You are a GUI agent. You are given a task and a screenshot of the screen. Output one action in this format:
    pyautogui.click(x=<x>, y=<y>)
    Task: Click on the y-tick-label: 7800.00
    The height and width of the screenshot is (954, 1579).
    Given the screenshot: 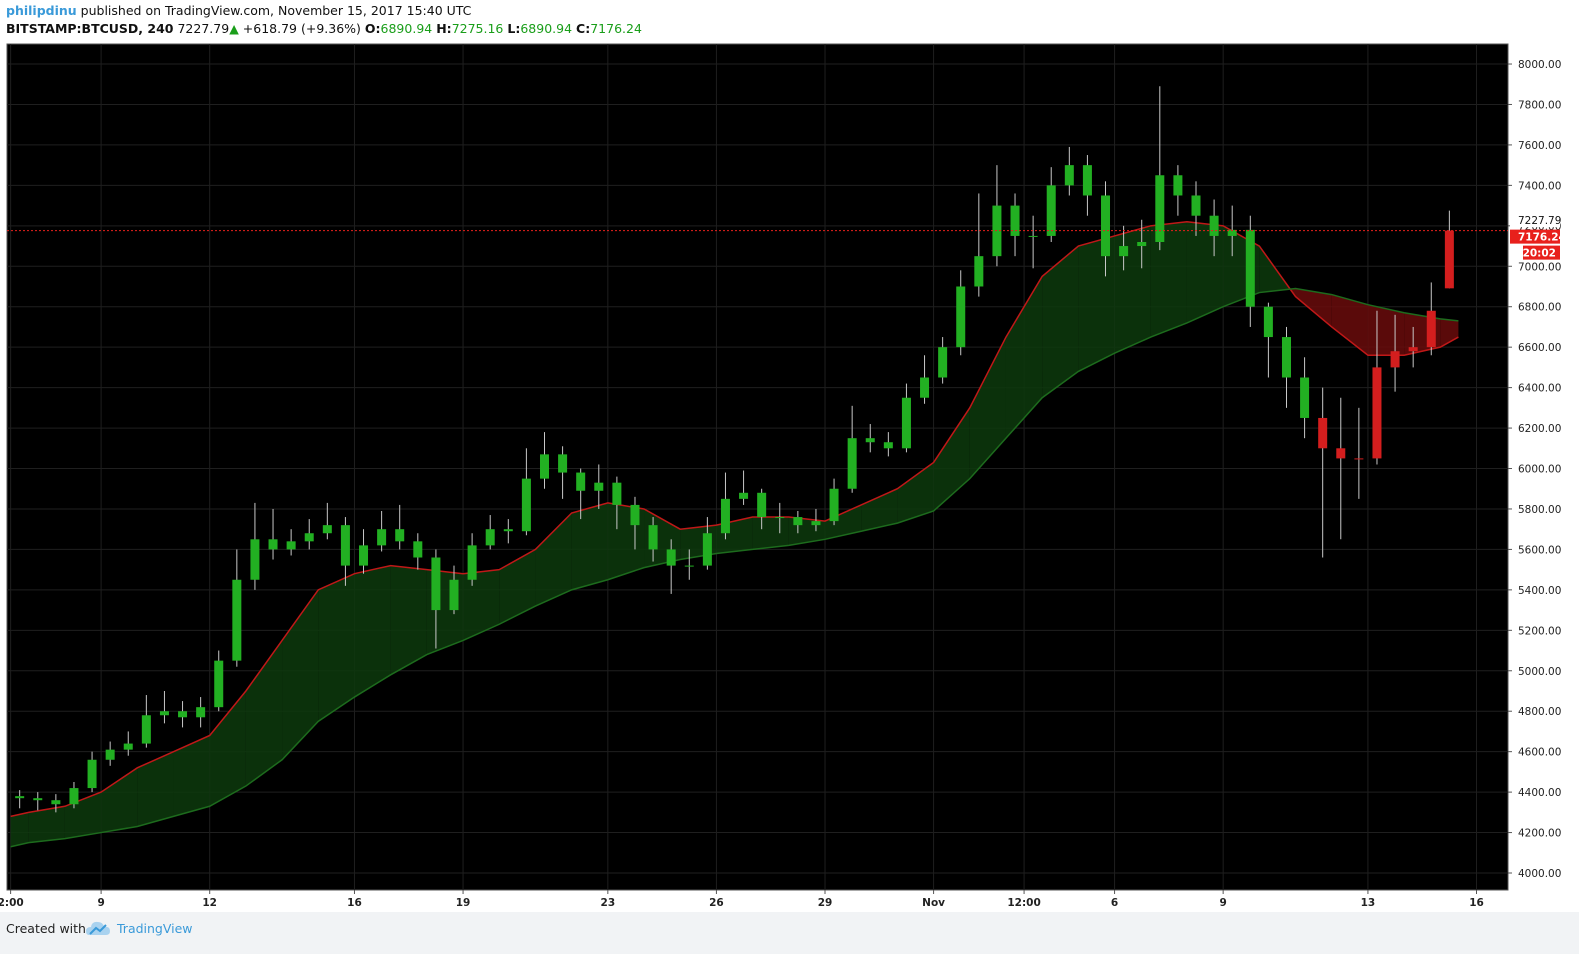 What is the action you would take?
    pyautogui.click(x=1539, y=105)
    